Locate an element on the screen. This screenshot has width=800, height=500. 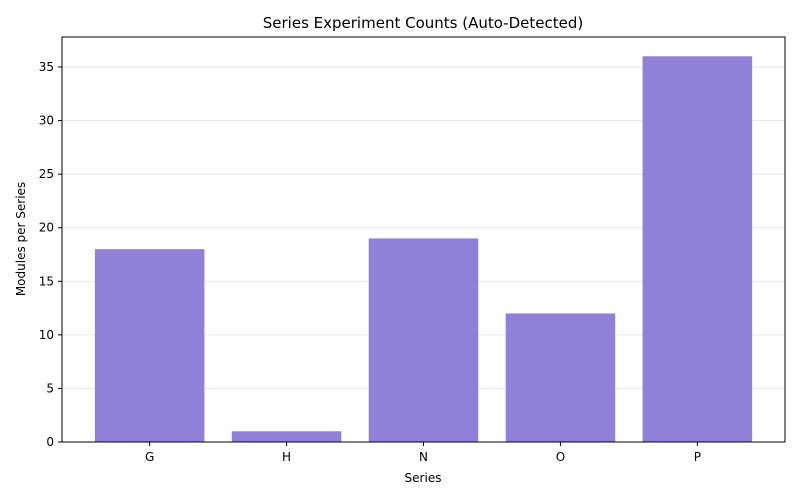
bar-G is located at coordinates (149, 345).